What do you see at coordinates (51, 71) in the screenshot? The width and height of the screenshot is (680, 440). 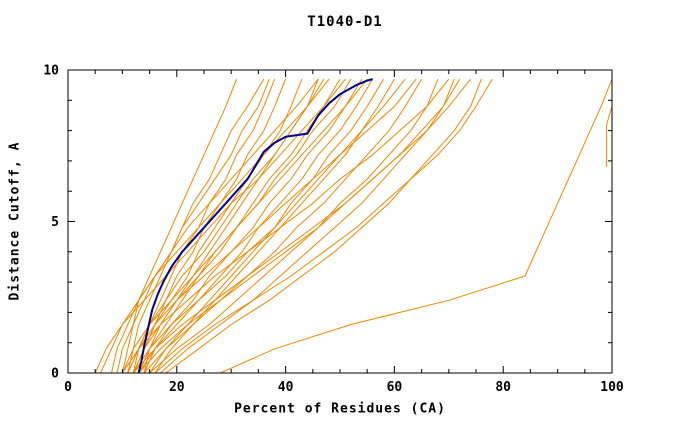 I see `y-tick-label: 10` at bounding box center [51, 71].